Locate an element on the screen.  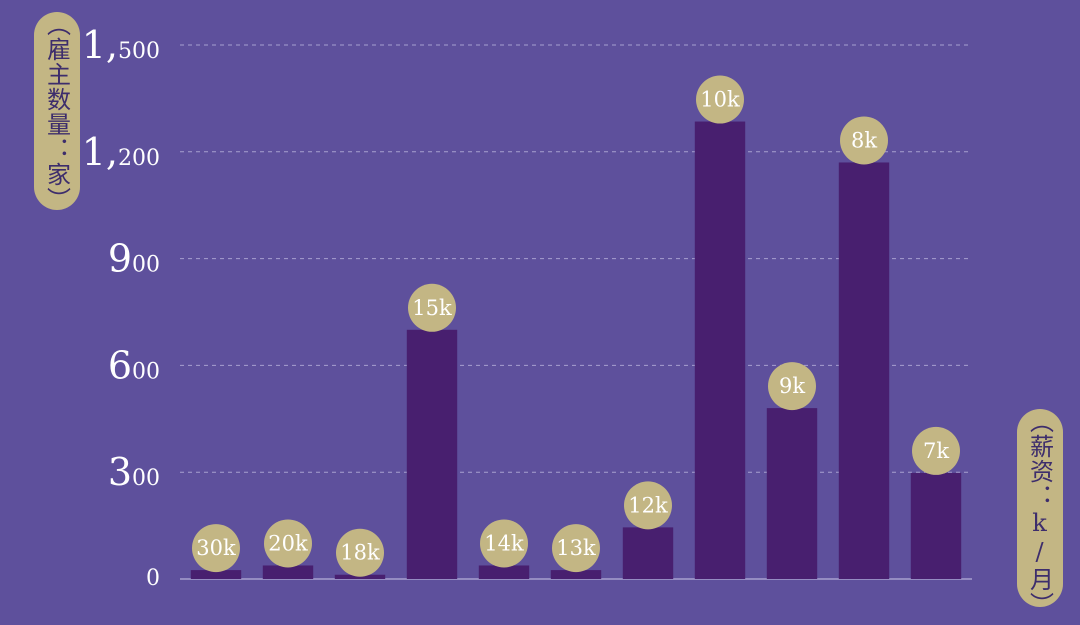
bar-label: 13k is located at coordinates (576, 548).